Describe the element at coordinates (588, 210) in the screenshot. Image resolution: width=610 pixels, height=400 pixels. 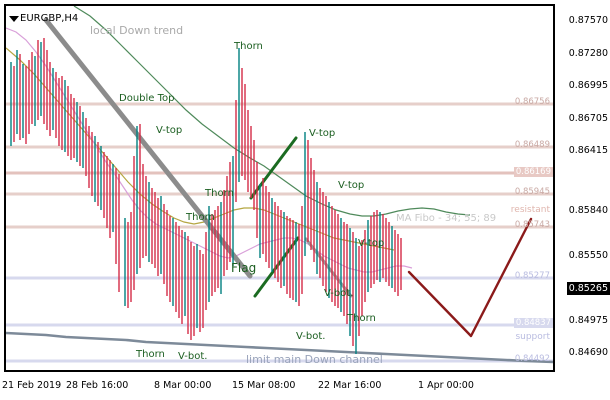
I see `price-tick-5: 0.85840` at that location.